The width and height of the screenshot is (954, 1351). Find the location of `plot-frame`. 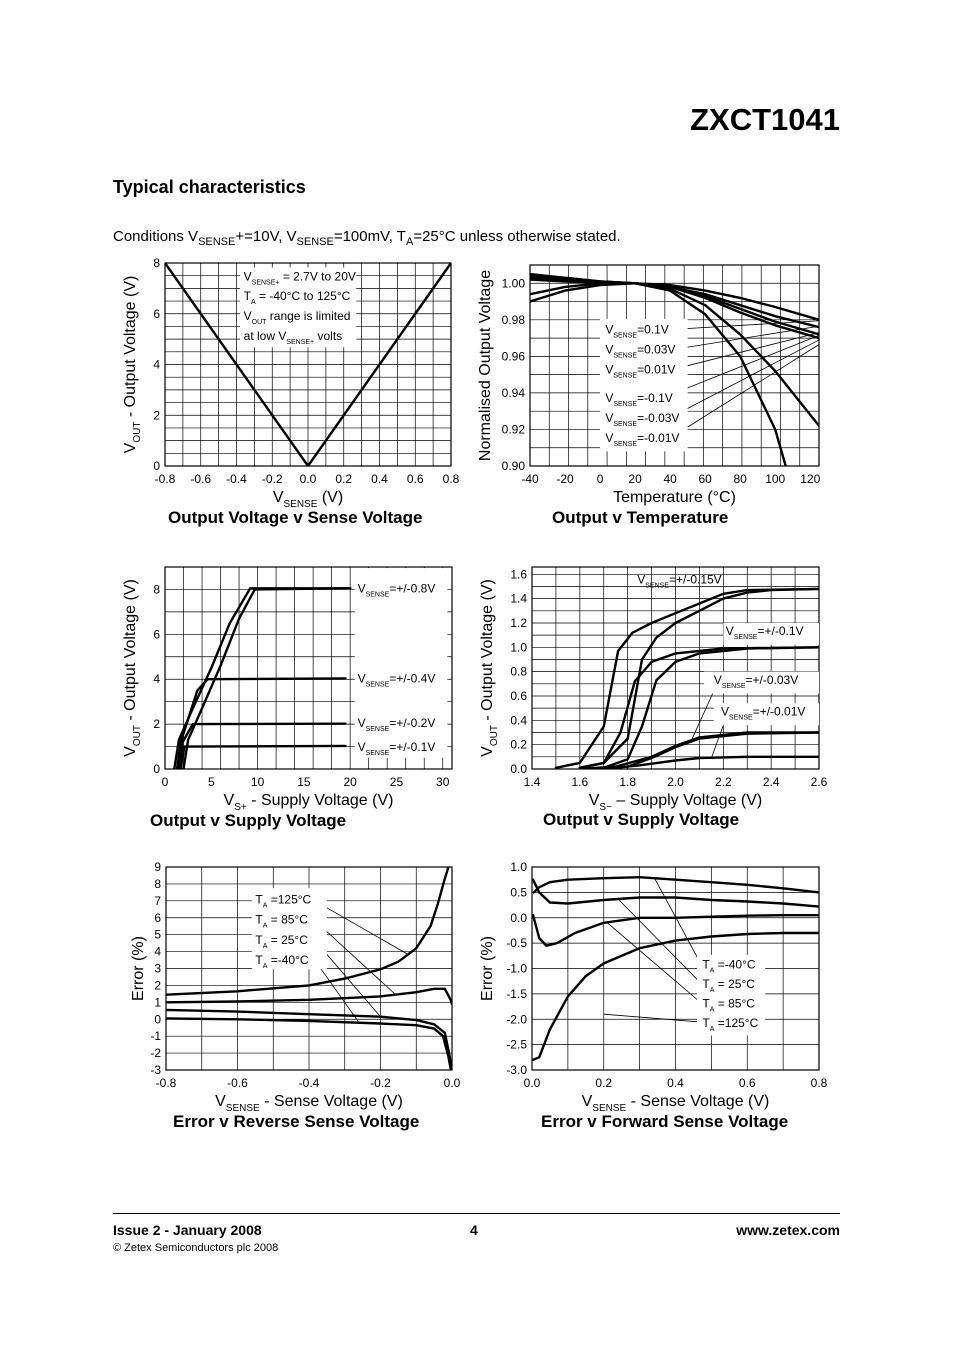

plot-frame is located at coordinates (675, 968).